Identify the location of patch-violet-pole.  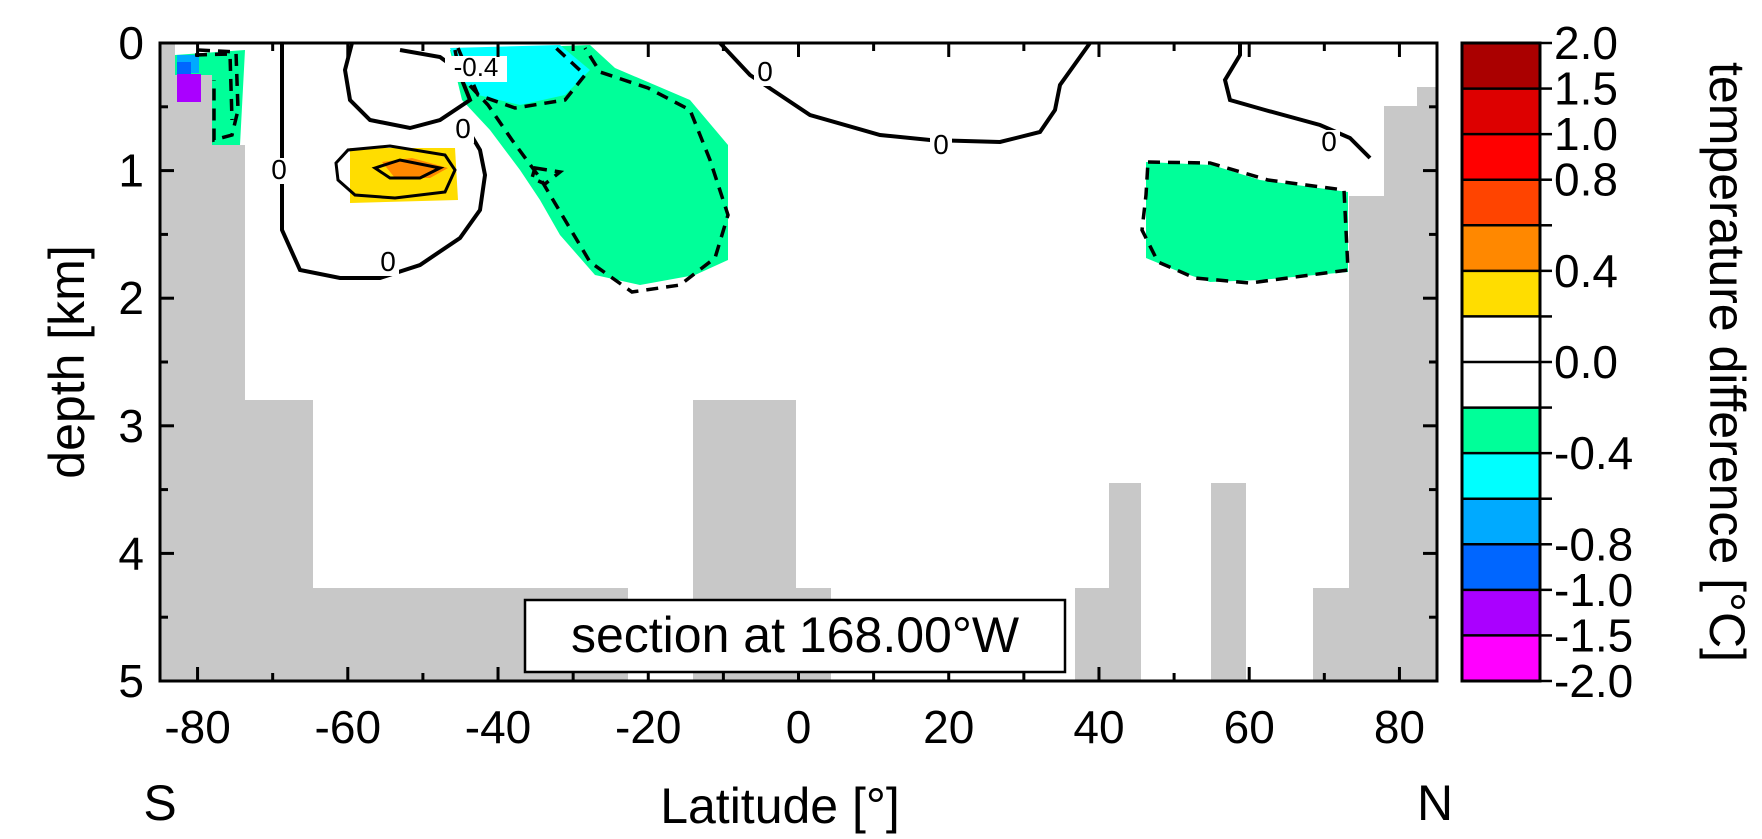
(189, 88).